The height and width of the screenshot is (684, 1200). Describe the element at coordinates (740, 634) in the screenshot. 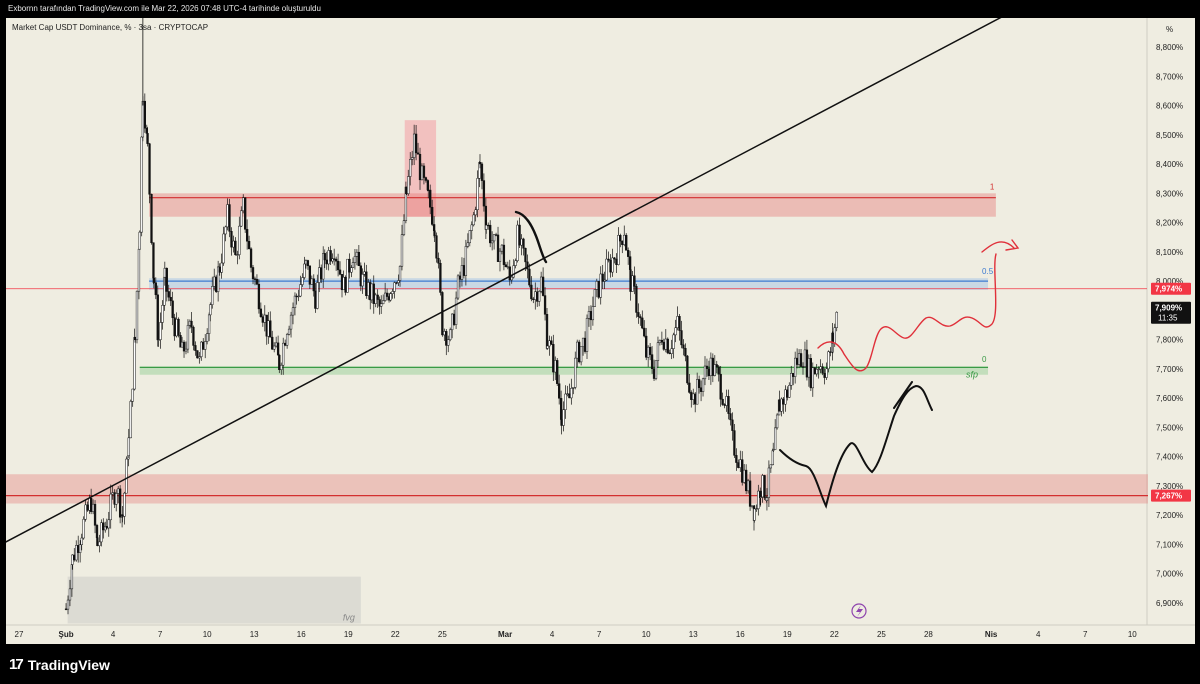

I see `x-tick-label: 16` at that location.